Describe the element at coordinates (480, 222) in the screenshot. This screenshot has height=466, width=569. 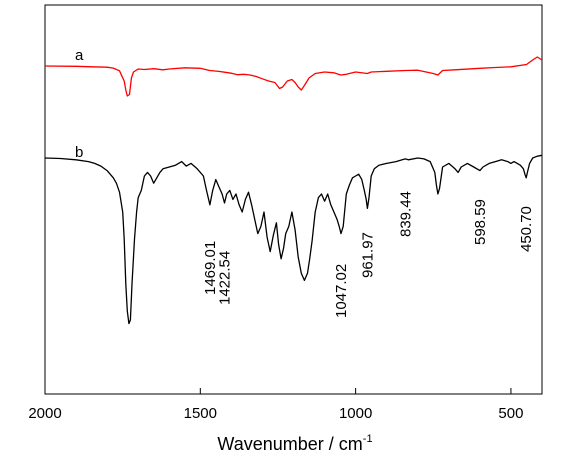
I see `peak-label: 598.59` at that location.